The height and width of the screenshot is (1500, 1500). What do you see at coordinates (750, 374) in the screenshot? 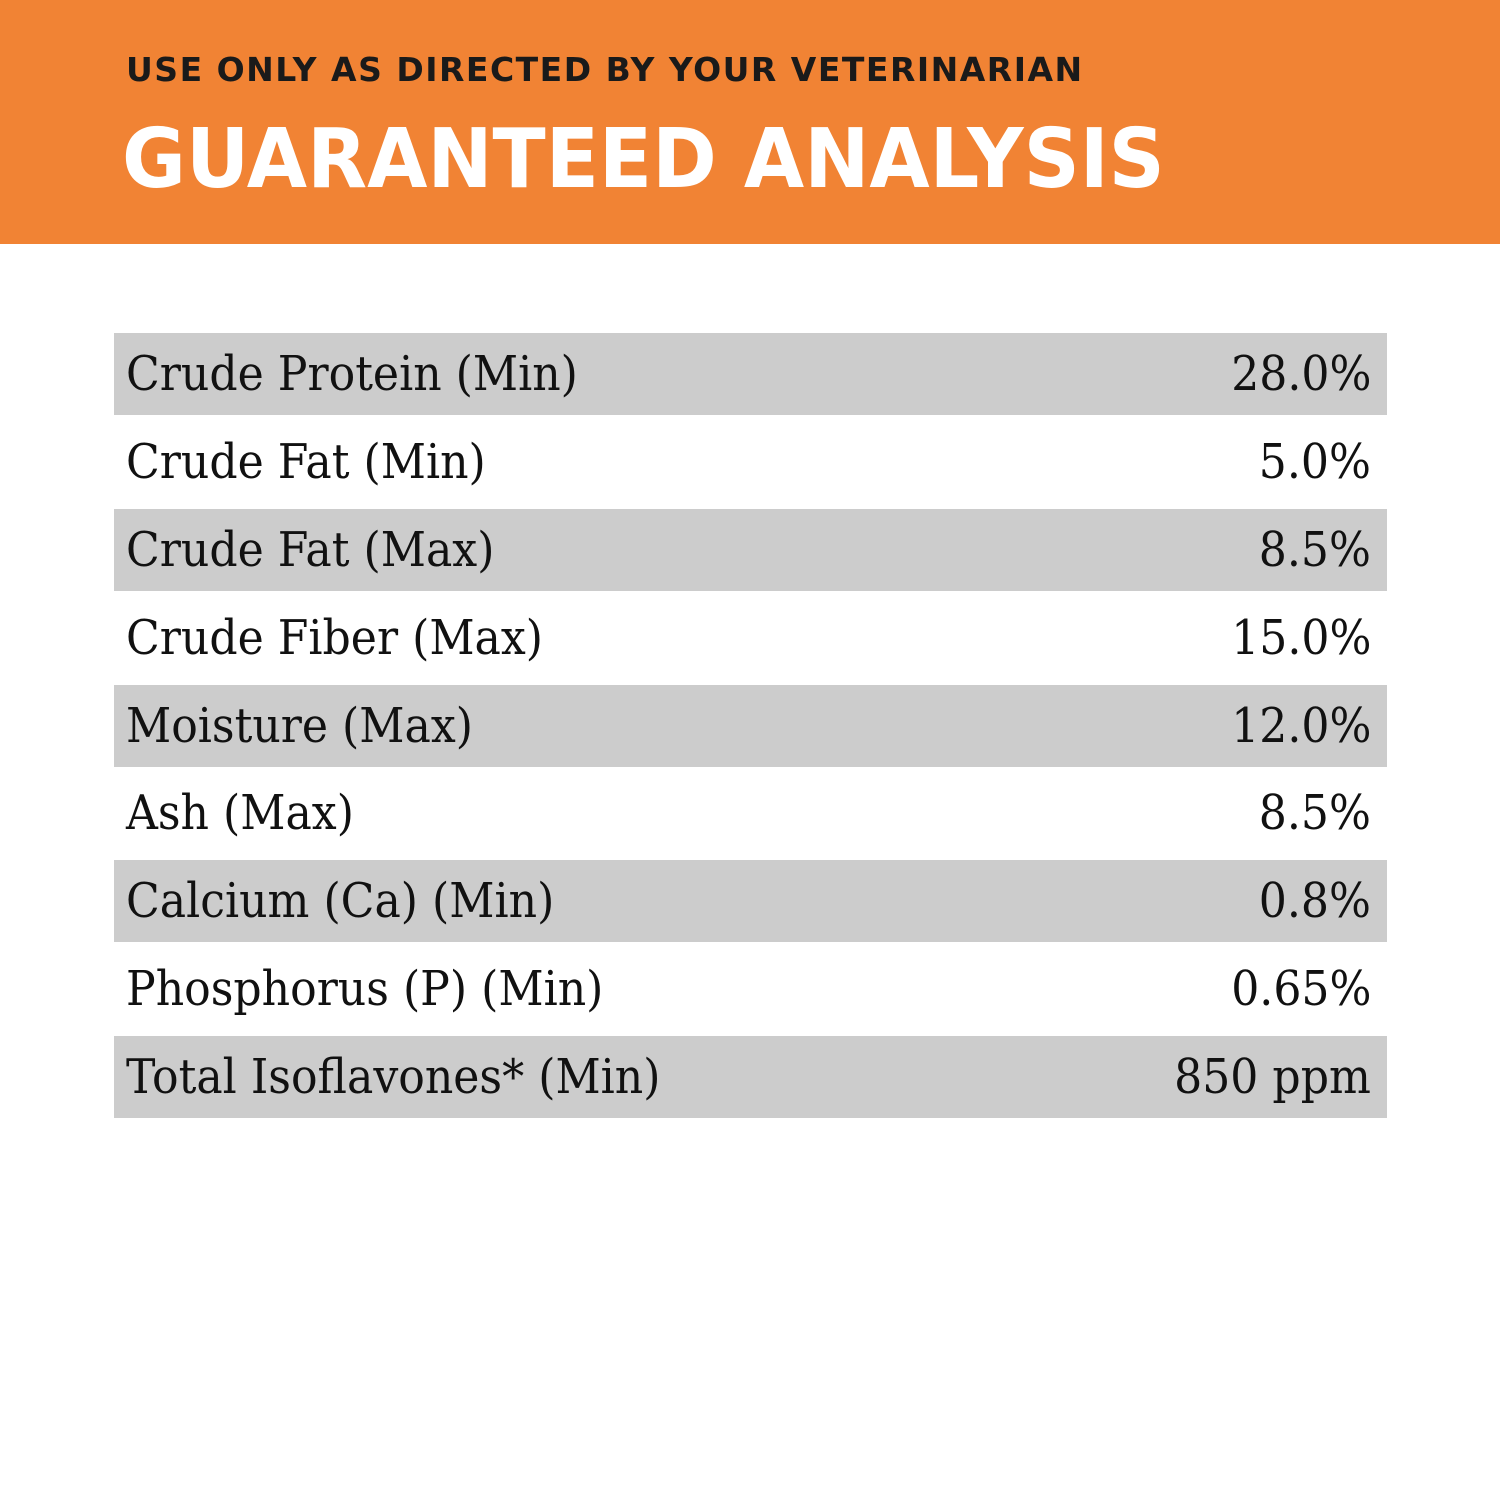
I see `table-row: Crude Protein (Min) 28.0%` at bounding box center [750, 374].